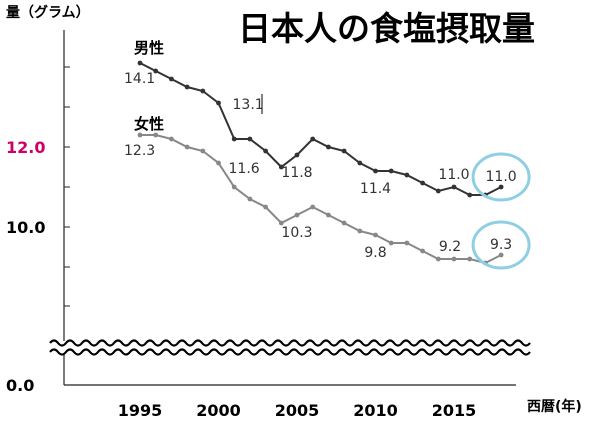 Image resolution: width=607 pixels, height=425 pixels. Describe the element at coordinates (139, 79) in the screenshot. I see `data-label: 14.1` at that location.